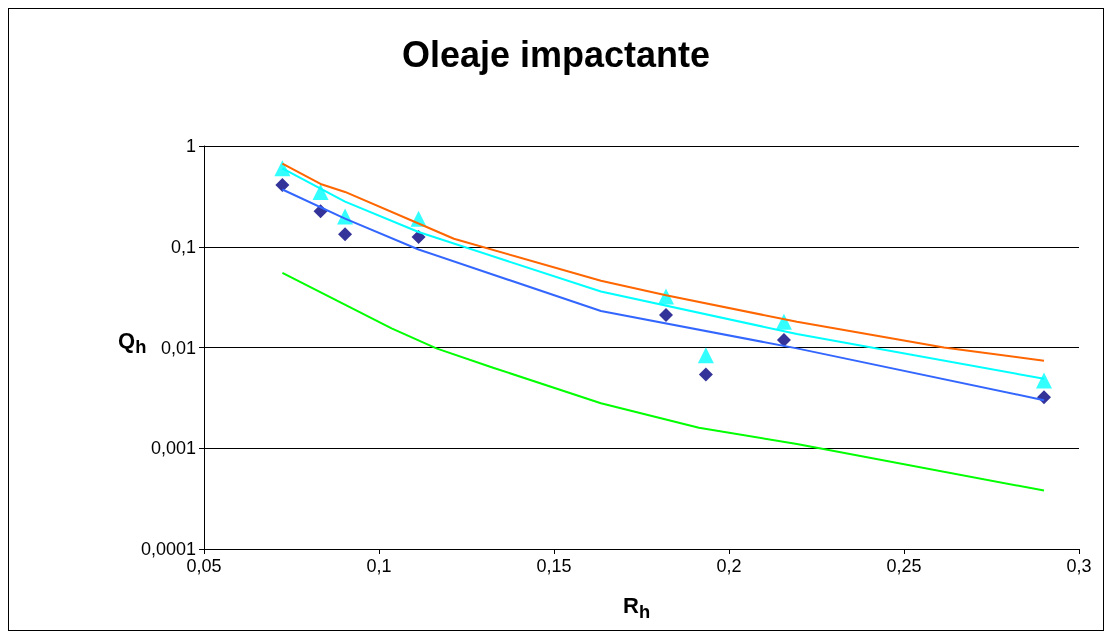 This screenshot has width=1112, height=639. I want to click on y-tick-label: 0,1, so click(183, 246).